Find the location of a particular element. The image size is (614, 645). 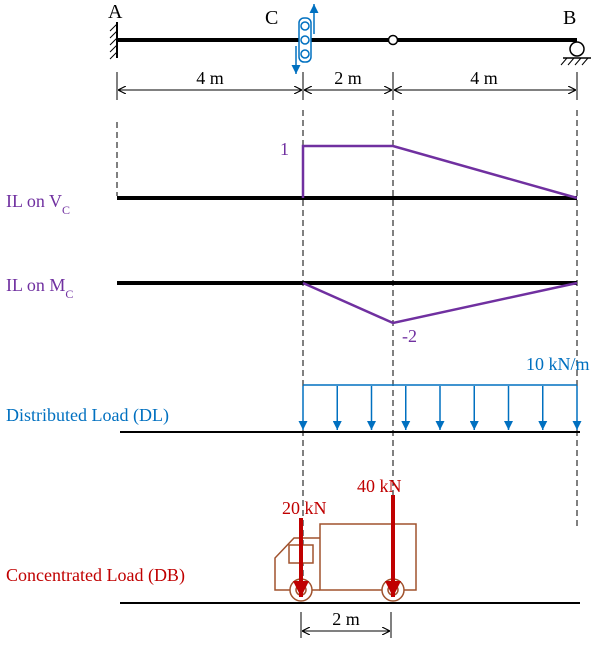

fixed-support-a is located at coordinates (113, 41).